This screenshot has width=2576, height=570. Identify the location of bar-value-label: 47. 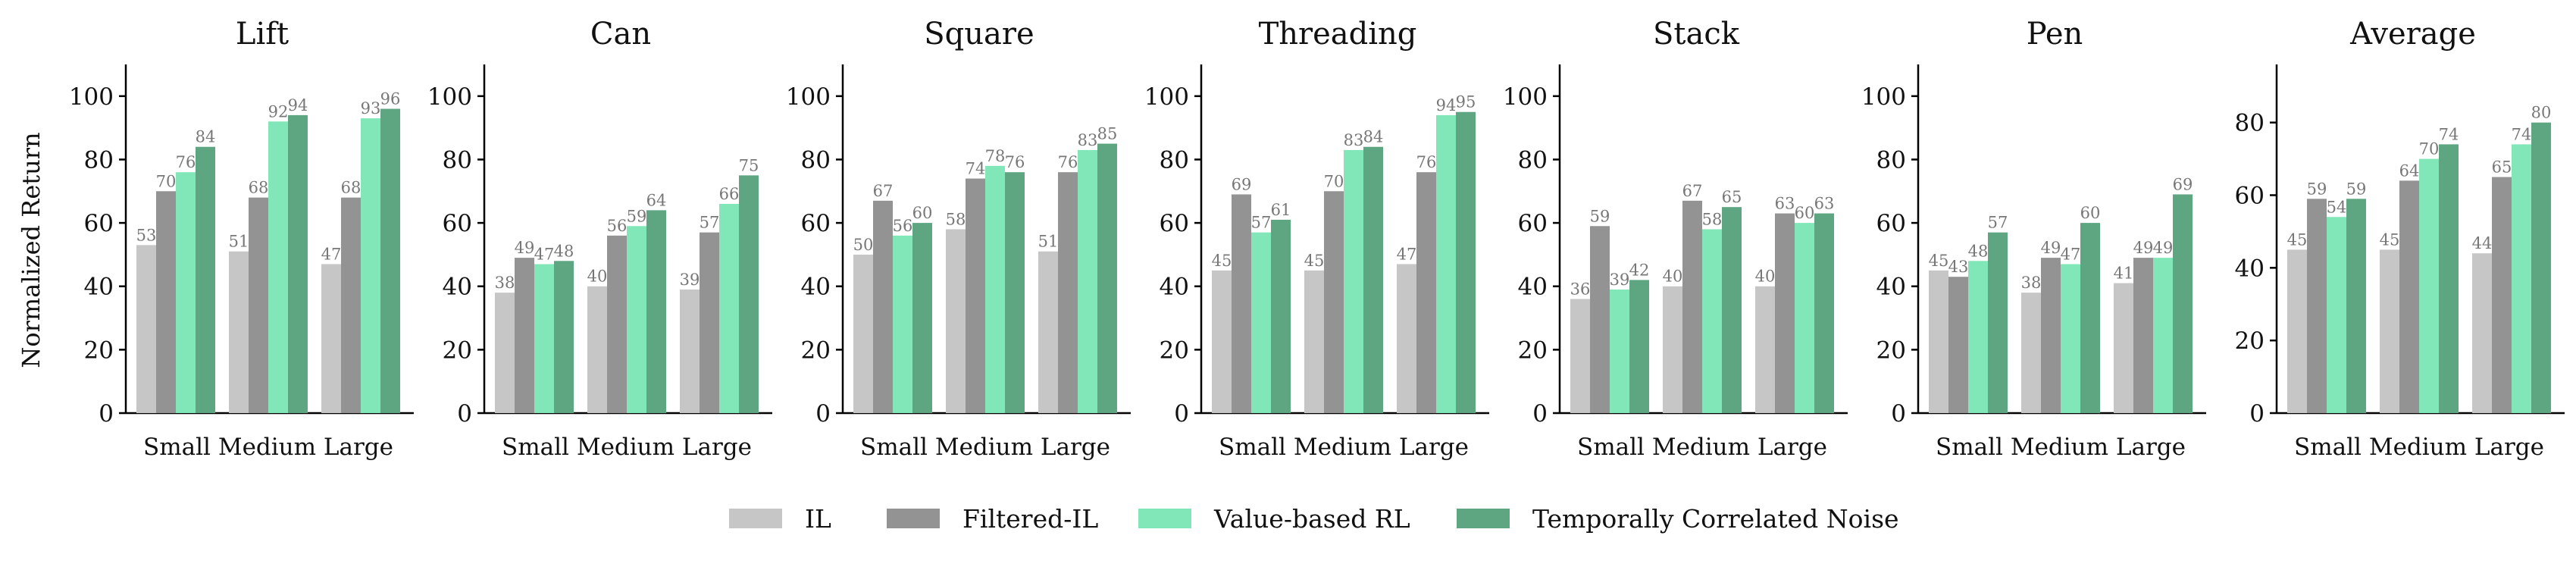
(545, 254).